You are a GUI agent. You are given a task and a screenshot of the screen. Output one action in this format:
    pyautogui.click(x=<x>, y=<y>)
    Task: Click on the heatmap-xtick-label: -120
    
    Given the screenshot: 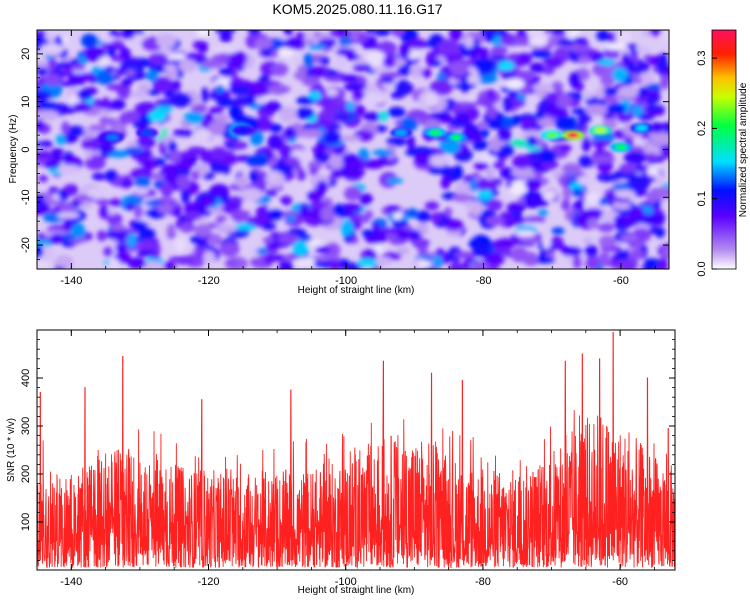 What is the action you would take?
    pyautogui.click(x=209, y=281)
    